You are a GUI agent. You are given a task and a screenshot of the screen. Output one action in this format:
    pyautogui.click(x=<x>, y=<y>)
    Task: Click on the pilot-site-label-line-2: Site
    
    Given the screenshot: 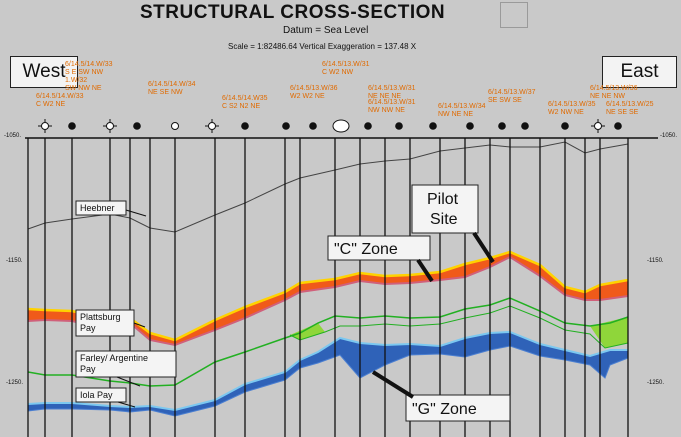 What is the action you would take?
    pyautogui.click(x=444, y=219)
    